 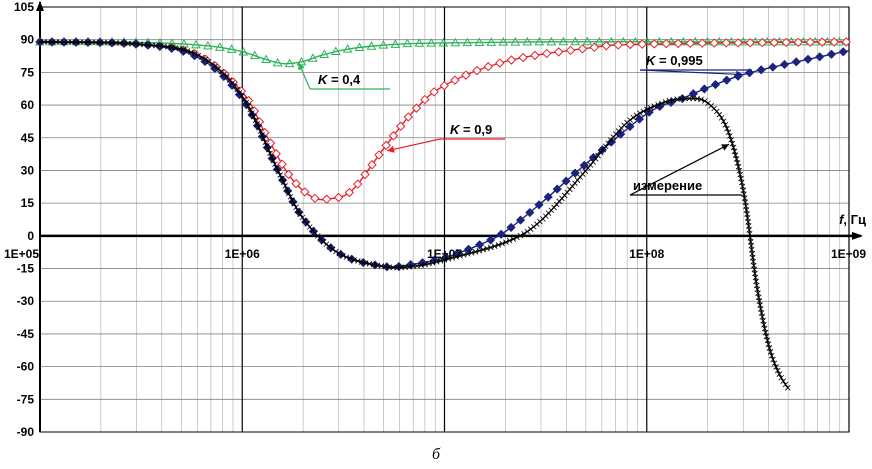 What do you see at coordinates (26, 334) in the screenshot?
I see `y-tick-label: -45` at bounding box center [26, 334].